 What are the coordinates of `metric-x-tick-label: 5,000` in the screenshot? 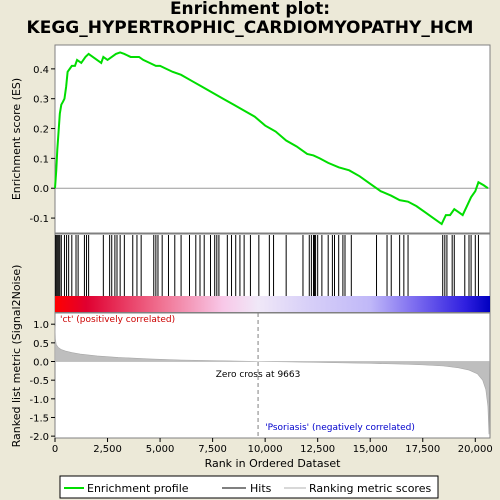 It's located at (160, 449).